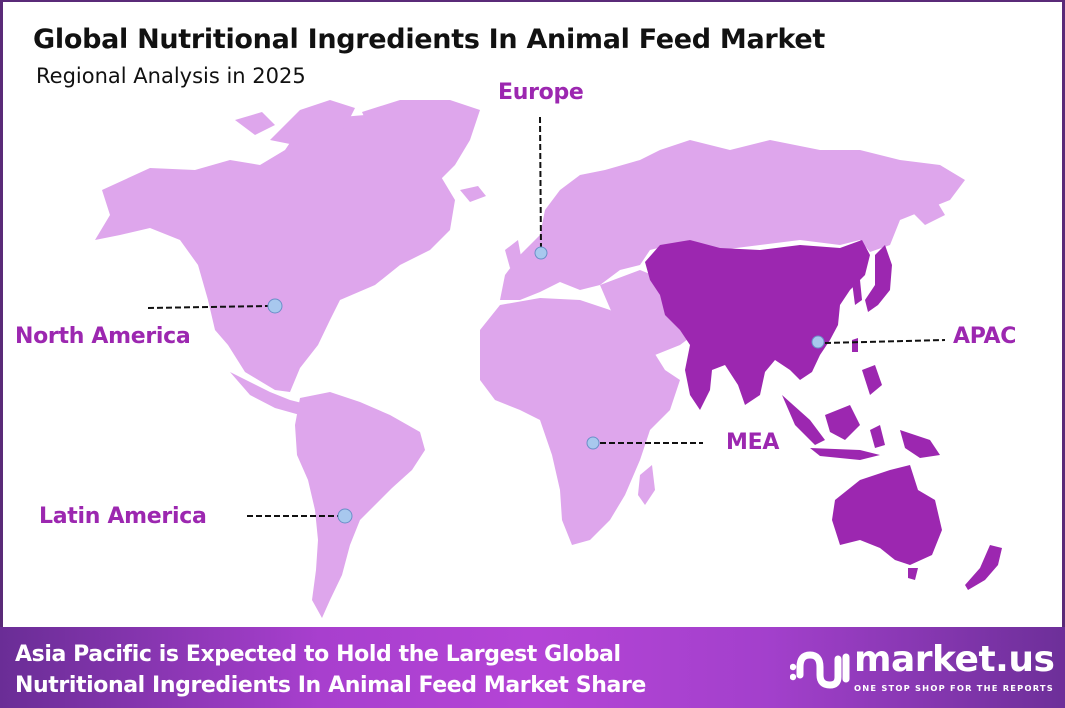 The width and height of the screenshot is (1065, 708). Describe the element at coordinates (954, 688) in the screenshot. I see `logo-tagline: ONE STOP SHOP FOR THE REPORTS` at that location.